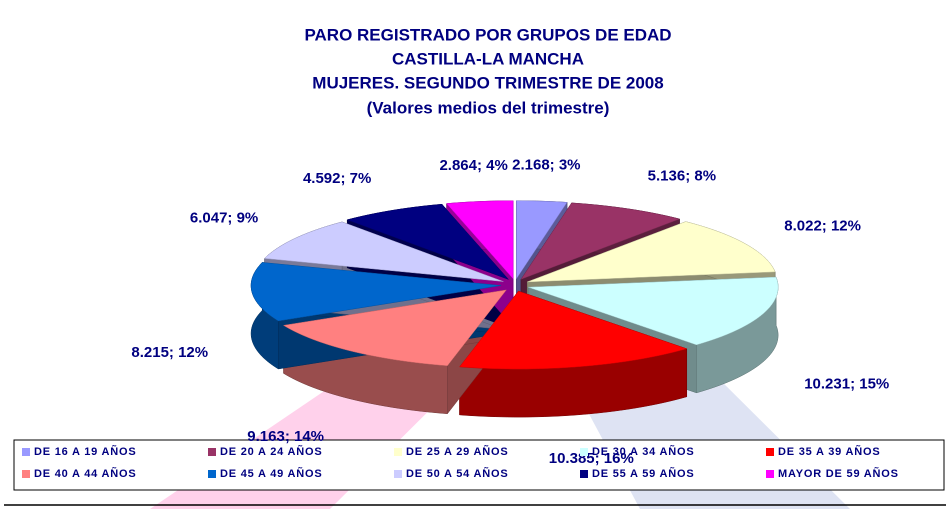 This screenshot has height=514, width=950. What do you see at coordinates (838, 473) in the screenshot?
I see `legend-label: MAYOR DE 59 AÑOS` at bounding box center [838, 473].